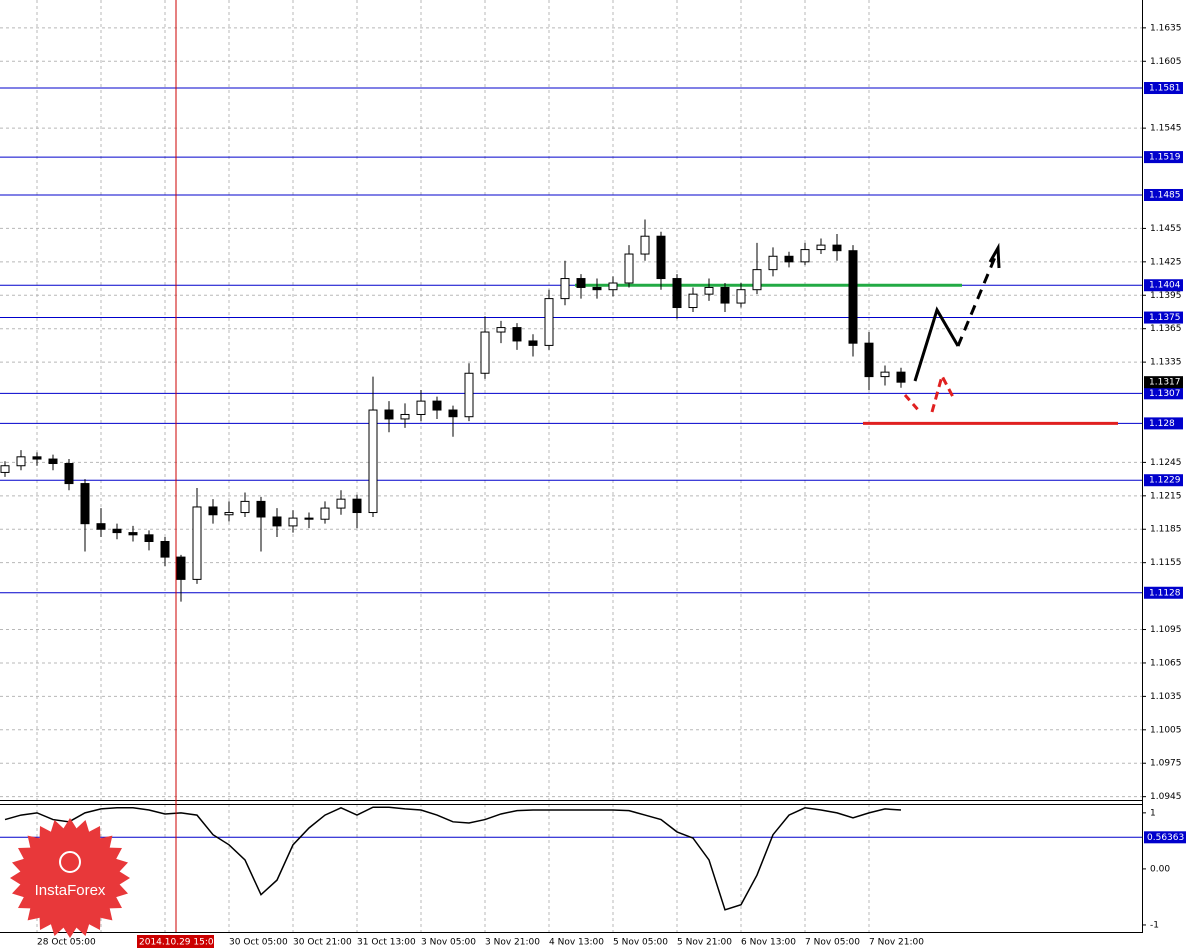 Image resolution: width=1186 pixels, height=949 pixels. Describe the element at coordinates (1166, 62) in the screenshot. I see `y-tick-label: 1.1605` at that location.